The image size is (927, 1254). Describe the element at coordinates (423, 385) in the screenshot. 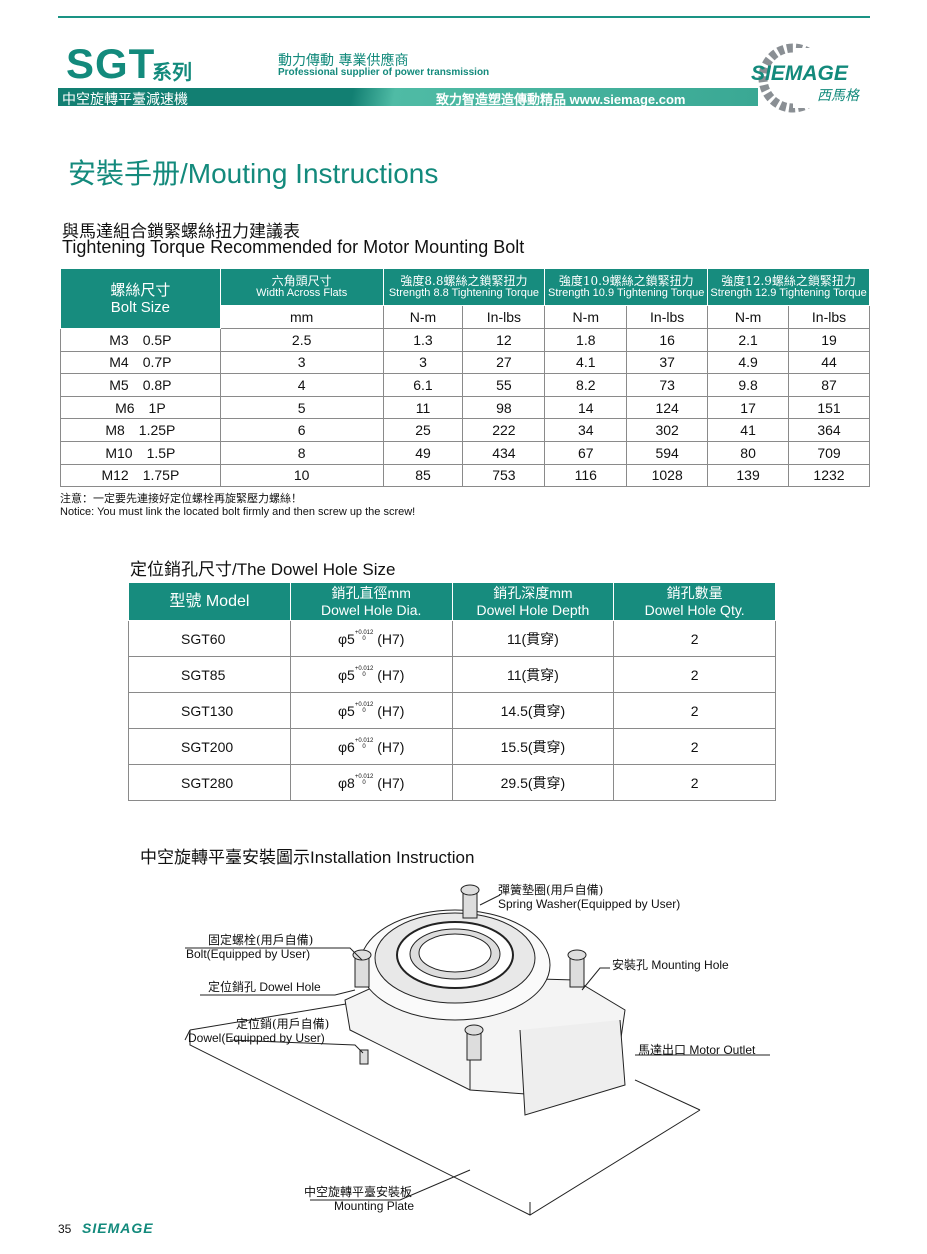

I see `table-cell: 6.1` at that location.